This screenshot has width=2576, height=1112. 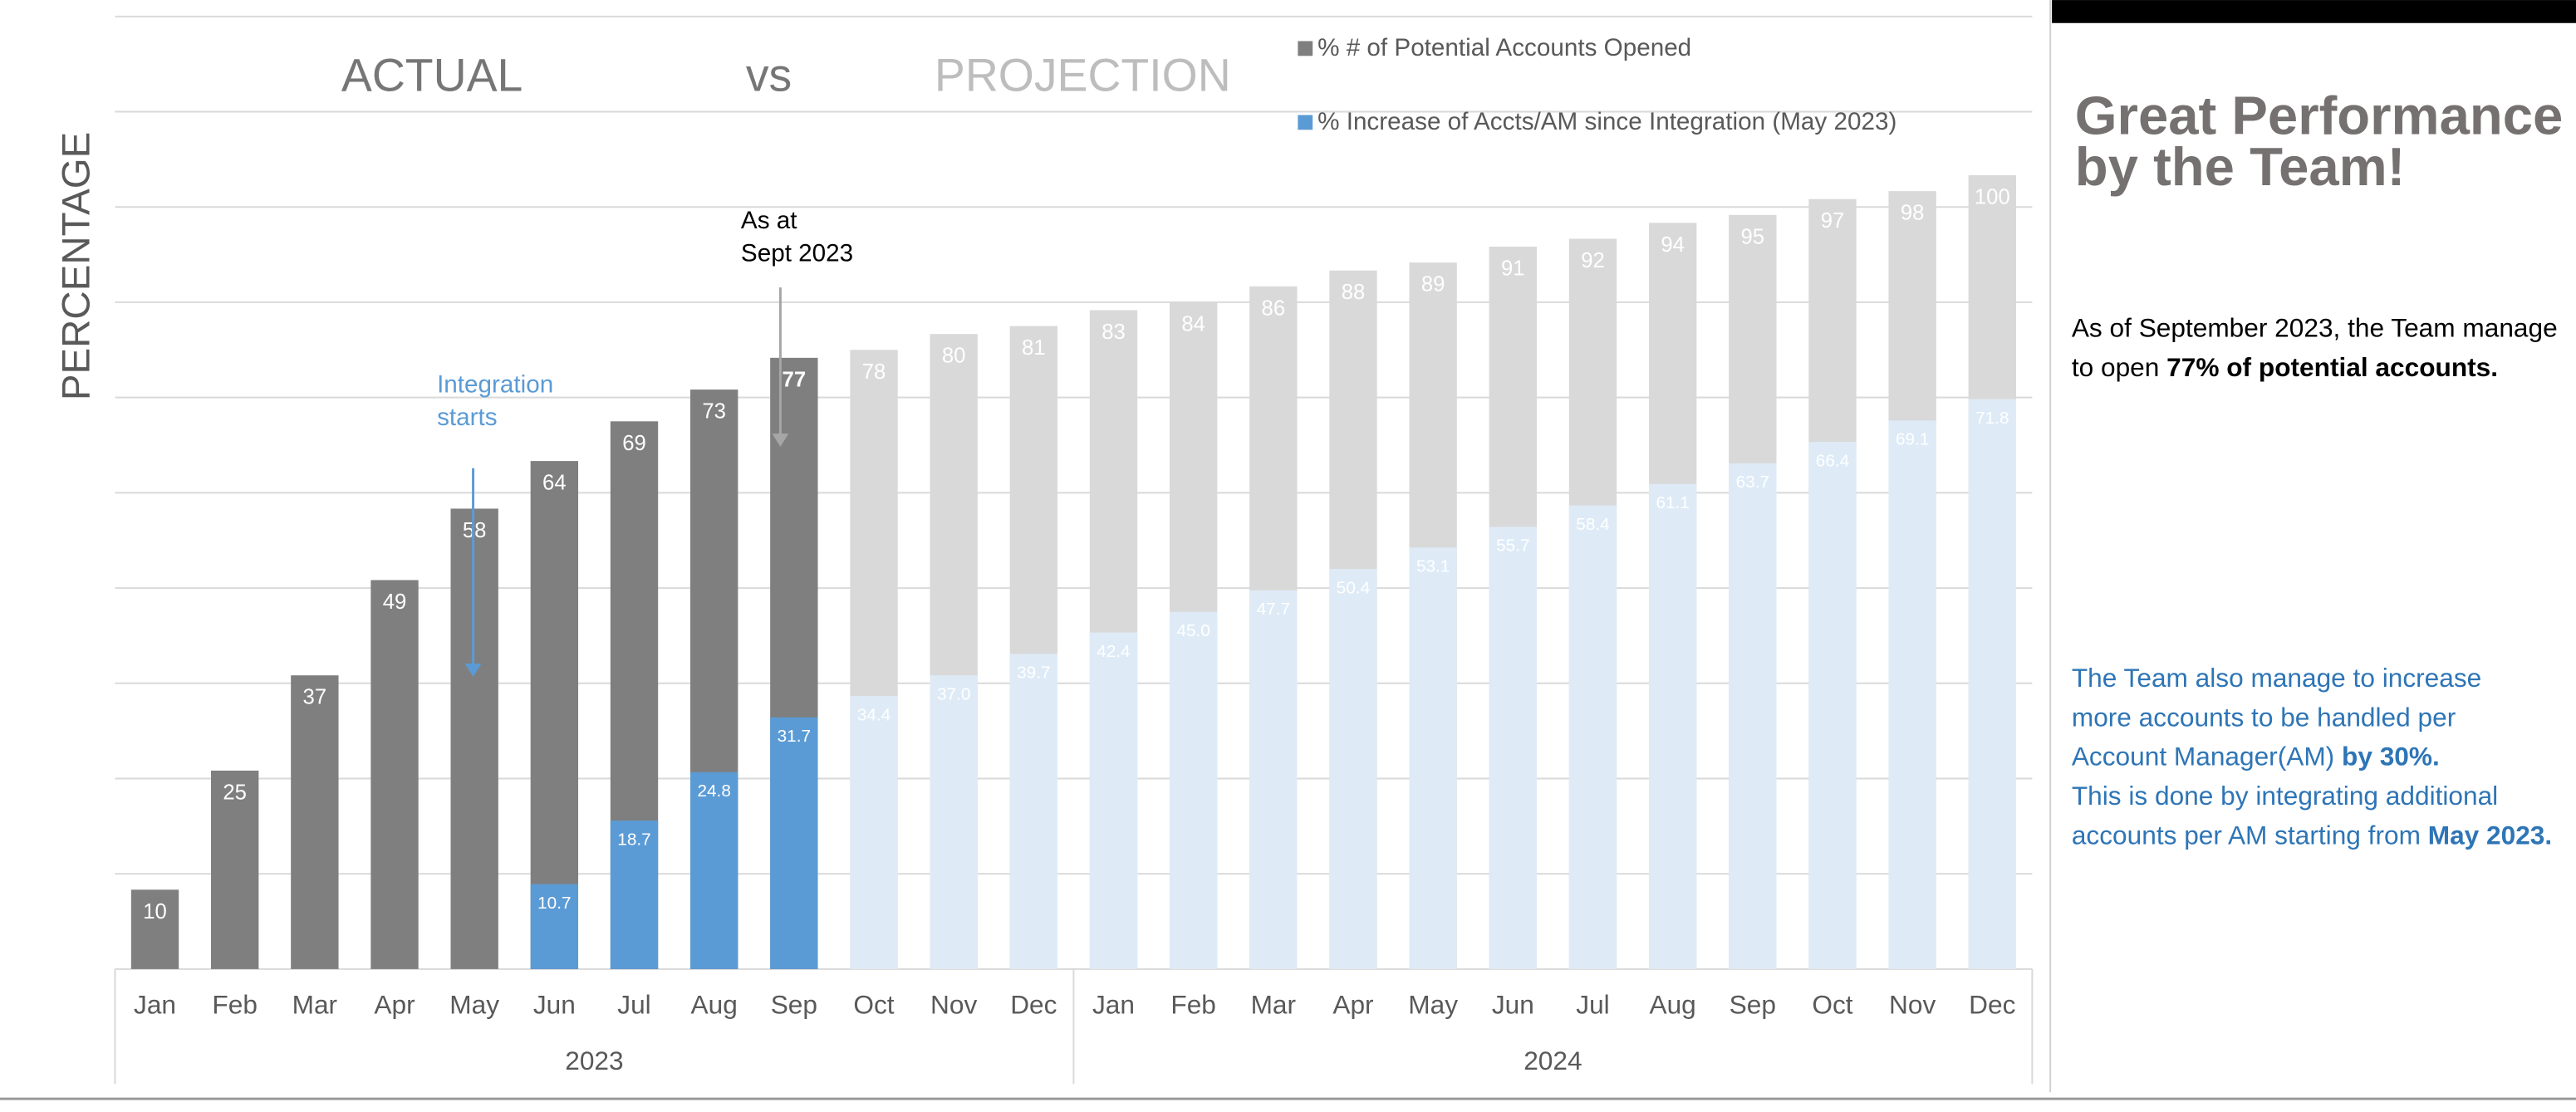 What do you see at coordinates (1912, 439) in the screenshot?
I see `data-label: 69.1` at bounding box center [1912, 439].